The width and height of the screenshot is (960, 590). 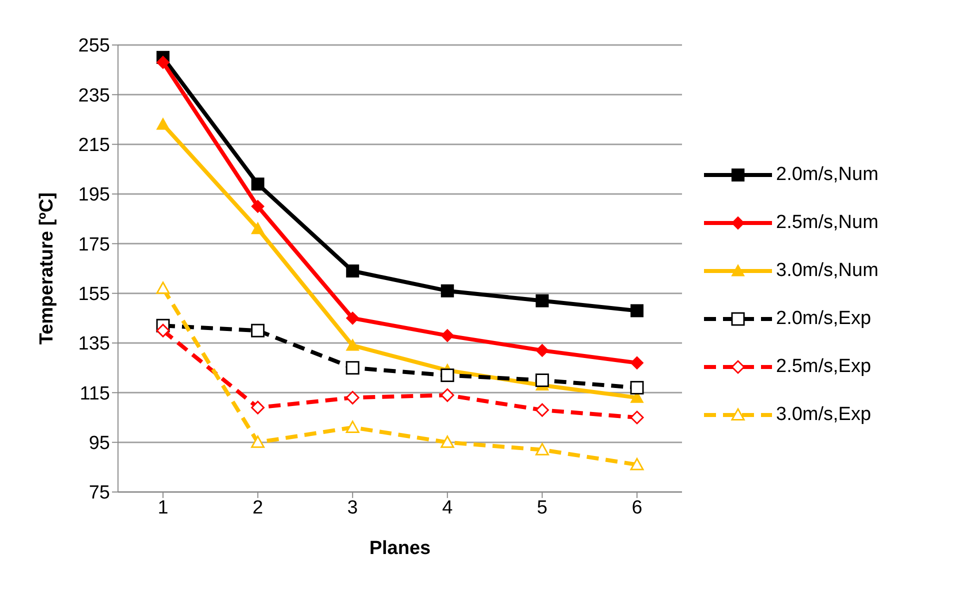 I want to click on x-tick-label: 3, so click(x=352, y=507).